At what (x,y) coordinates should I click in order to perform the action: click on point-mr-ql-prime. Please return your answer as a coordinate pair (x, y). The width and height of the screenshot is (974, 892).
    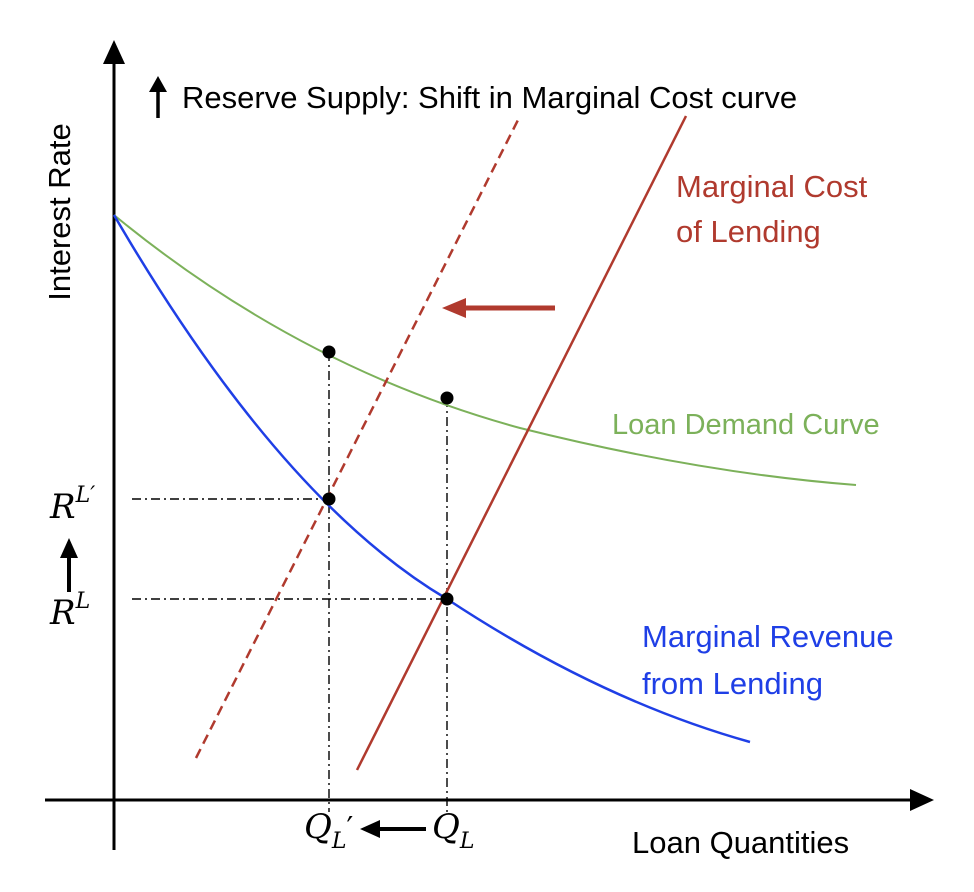
    Looking at the image, I should click on (329, 499).